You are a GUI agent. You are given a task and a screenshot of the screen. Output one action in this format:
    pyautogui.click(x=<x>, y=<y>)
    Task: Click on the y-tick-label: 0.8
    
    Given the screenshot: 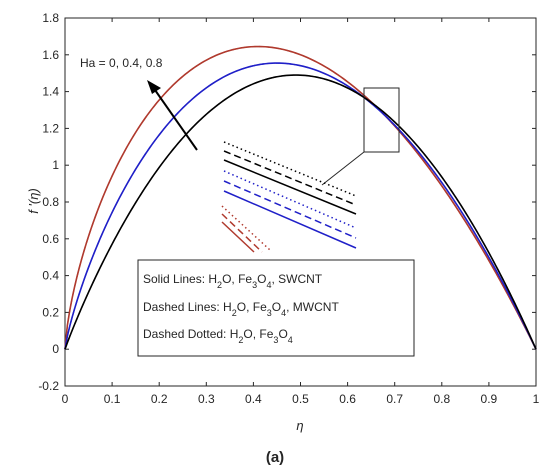 What is the action you would take?
    pyautogui.click(x=50, y=202)
    